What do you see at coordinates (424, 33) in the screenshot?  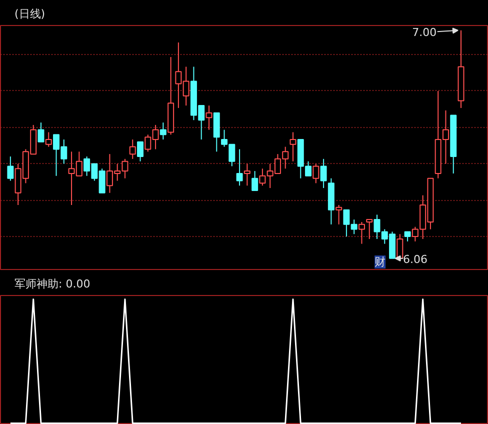 I see `annotation: 7.00` at bounding box center [424, 33].